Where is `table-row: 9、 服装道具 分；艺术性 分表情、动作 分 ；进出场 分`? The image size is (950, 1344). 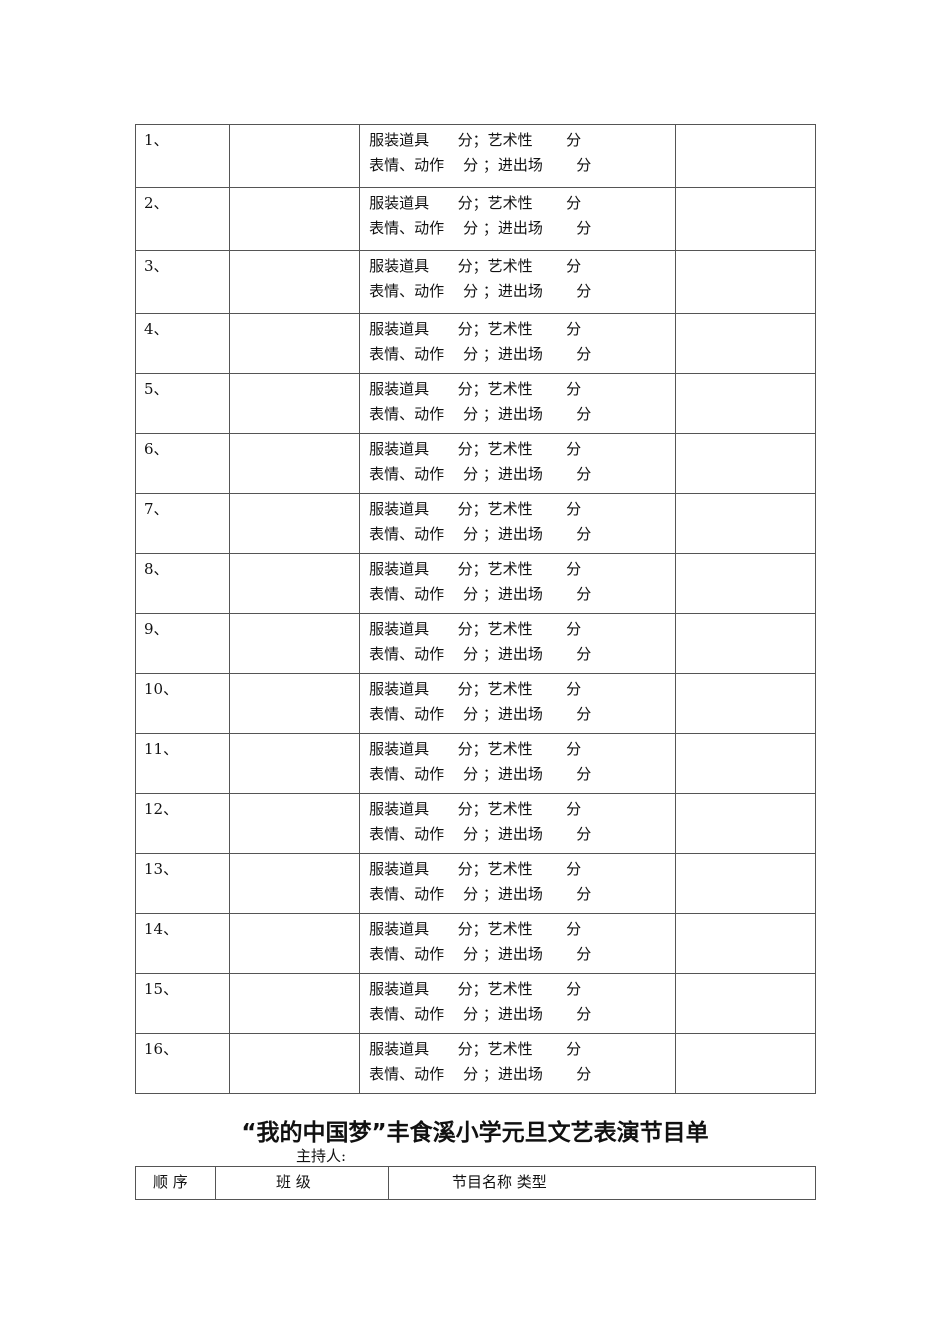 table-row: 9、 服装道具 分；艺术性 分表情、动作 分 ；进出场 分 is located at coordinates (476, 643).